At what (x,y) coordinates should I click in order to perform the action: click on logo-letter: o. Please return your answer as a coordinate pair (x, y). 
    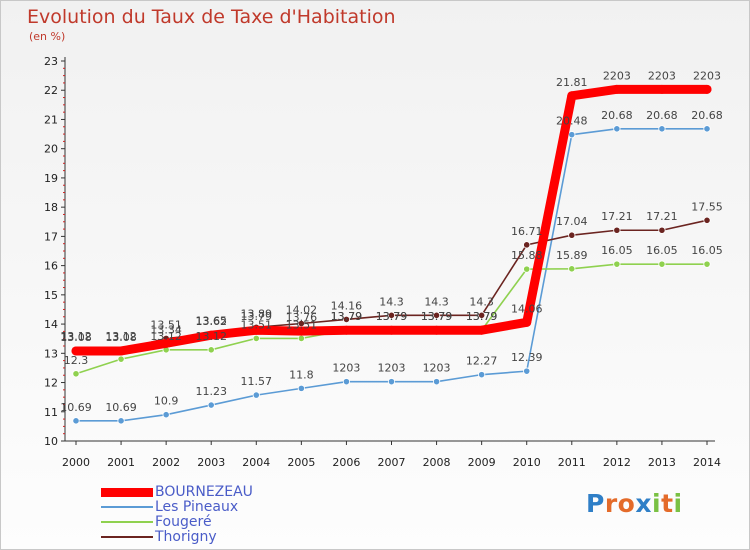
    Looking at the image, I should click on (626, 503).